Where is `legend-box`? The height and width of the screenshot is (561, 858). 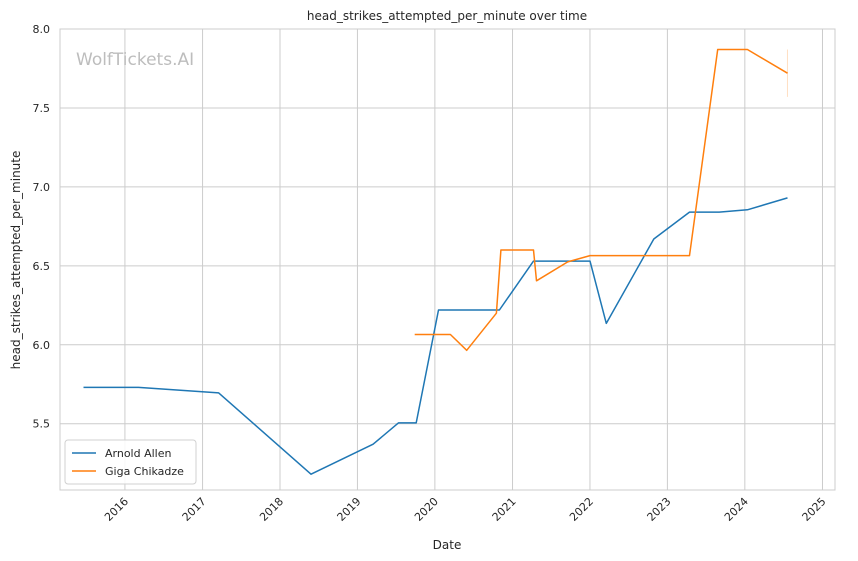
legend-box is located at coordinates (130, 462).